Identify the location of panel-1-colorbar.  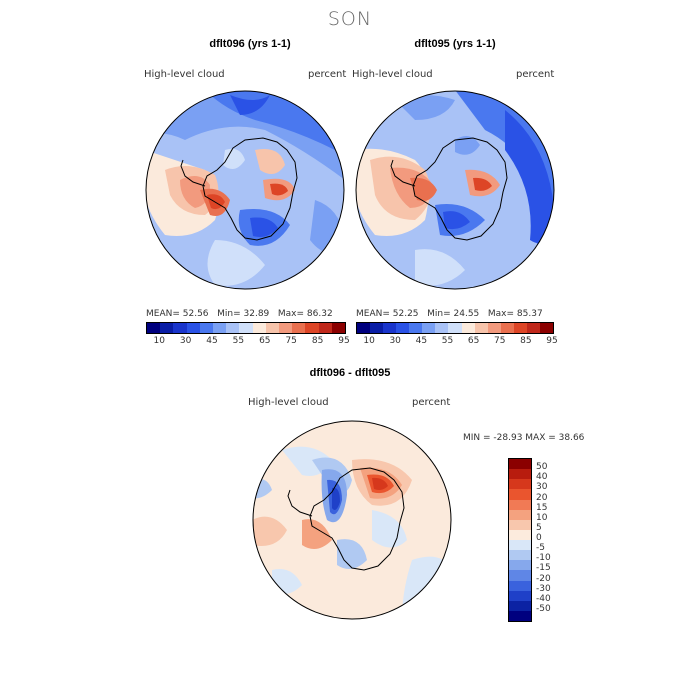
(246, 328).